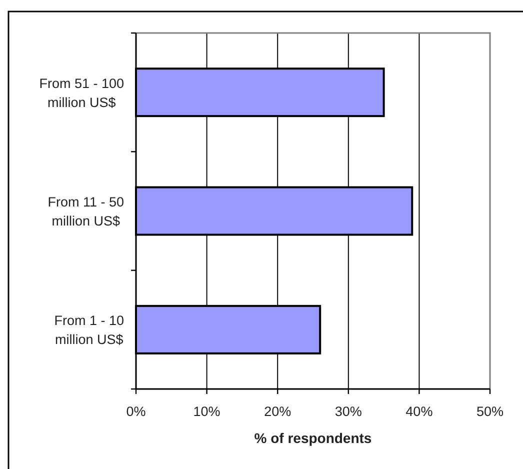 The width and height of the screenshot is (523, 469). What do you see at coordinates (86, 211) in the screenshot?
I see `y-tick-label: From 11 - 50 million US$` at bounding box center [86, 211].